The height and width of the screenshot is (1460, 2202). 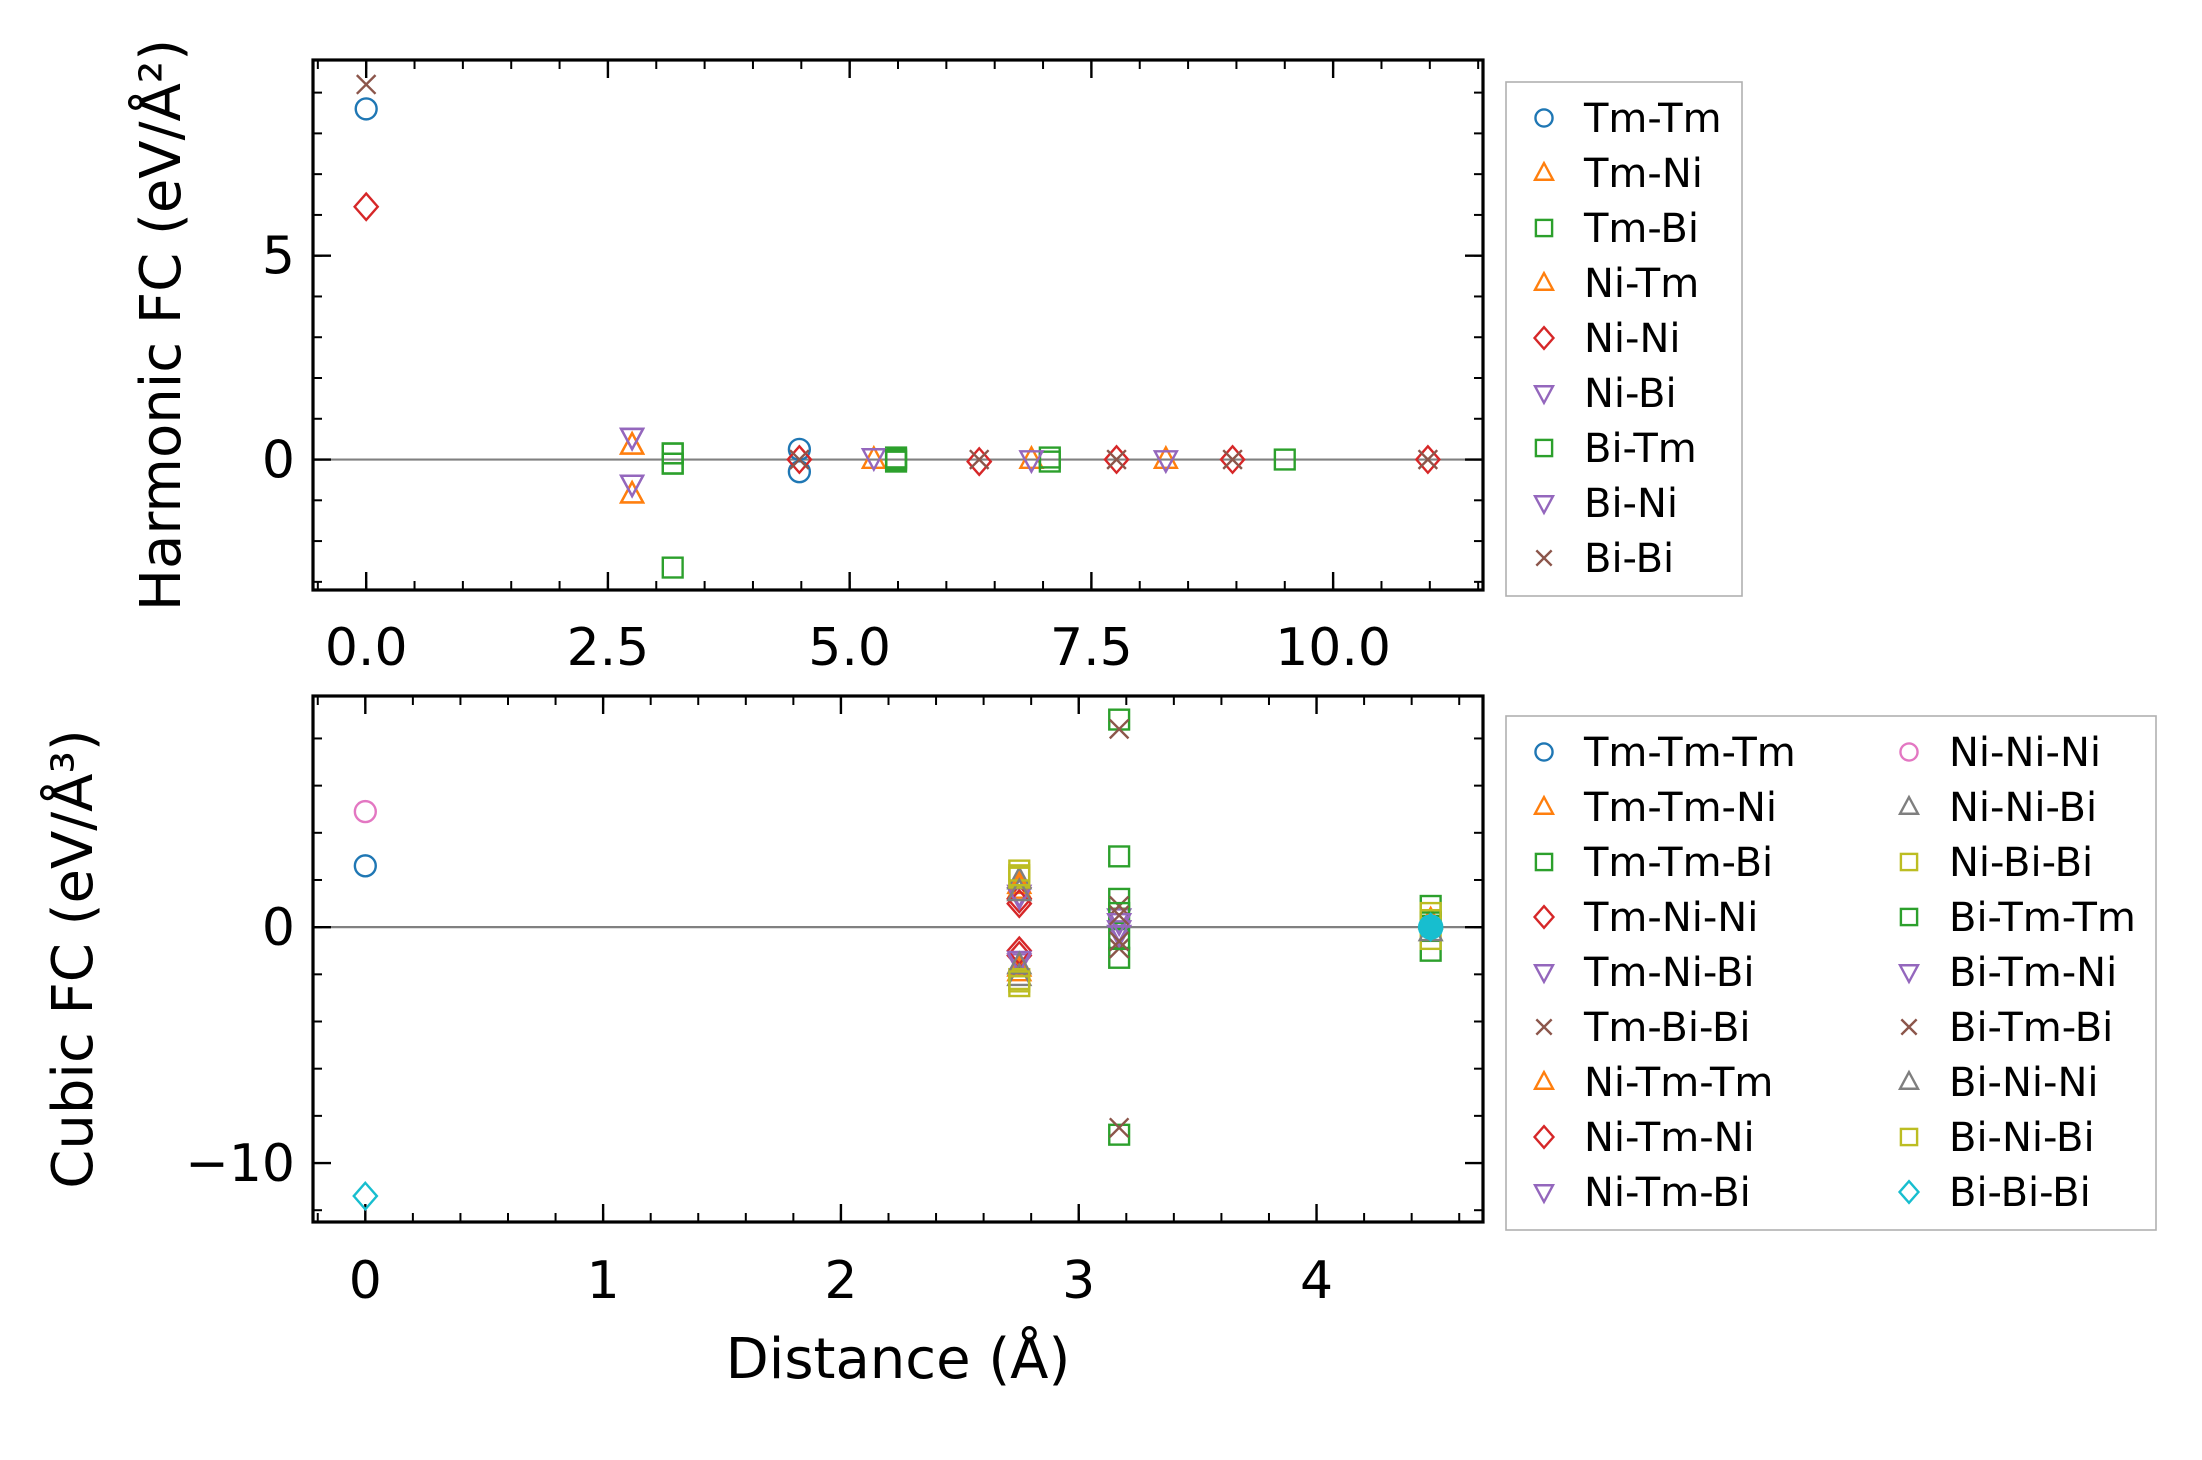 I want to click on x-tick-label: 10.0, so click(x=1333, y=648).